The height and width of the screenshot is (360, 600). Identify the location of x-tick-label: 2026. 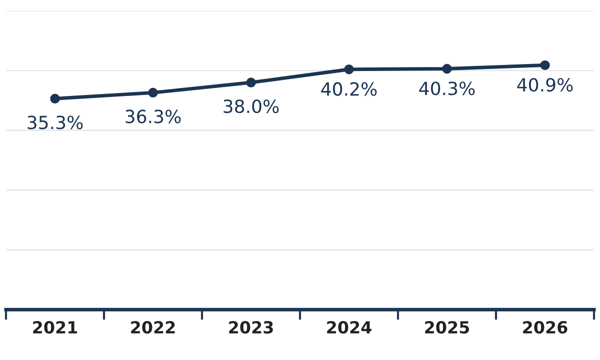
(545, 327).